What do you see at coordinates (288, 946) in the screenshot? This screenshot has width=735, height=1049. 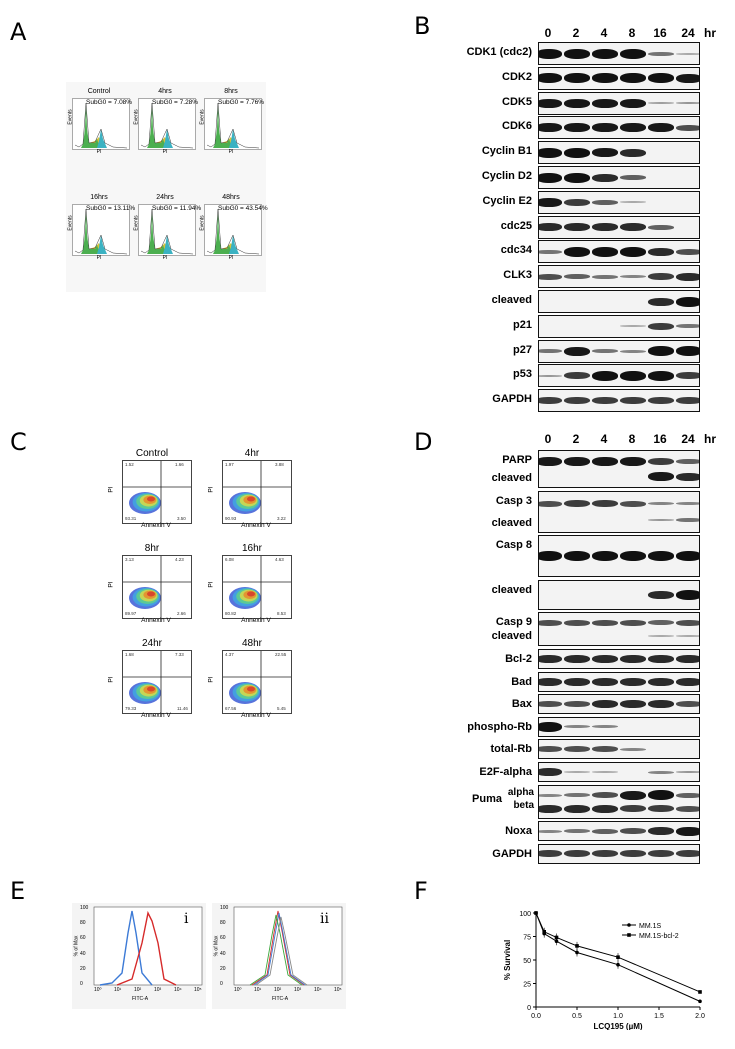 I see `fitc-histogram-svg` at bounding box center [288, 946].